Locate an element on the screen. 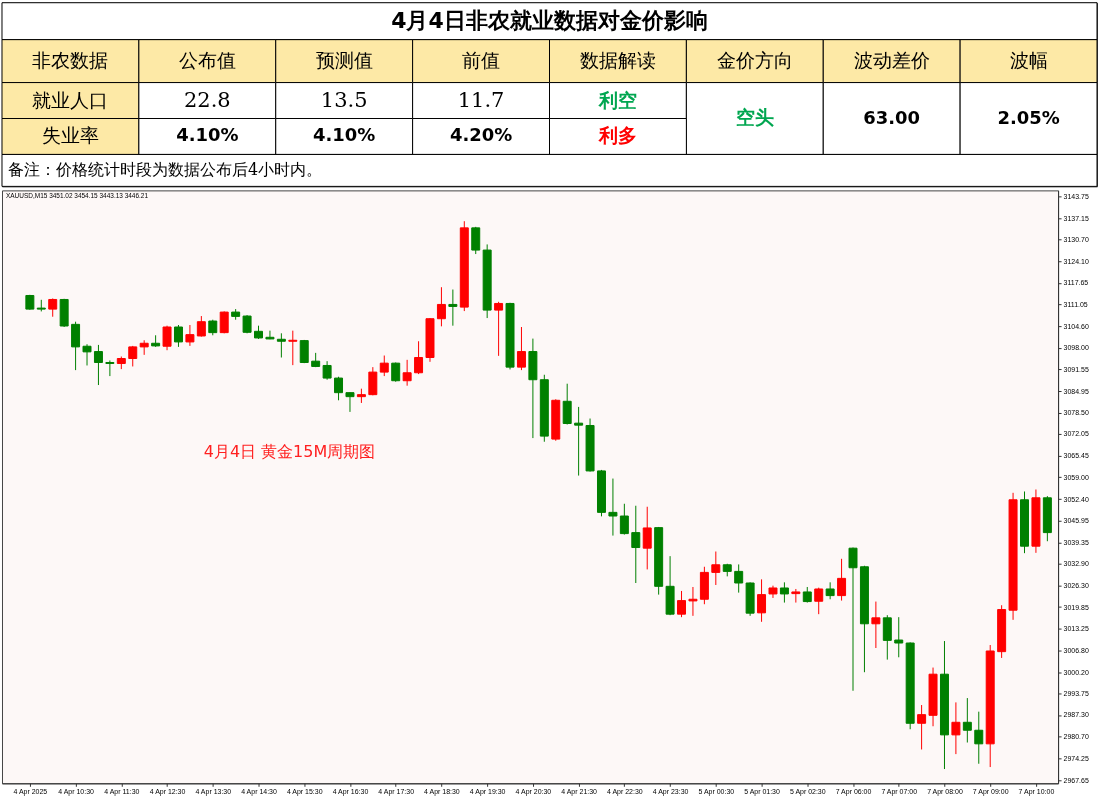 This screenshot has height=798, width=1099. text: 前值 is located at coordinates (481, 60).